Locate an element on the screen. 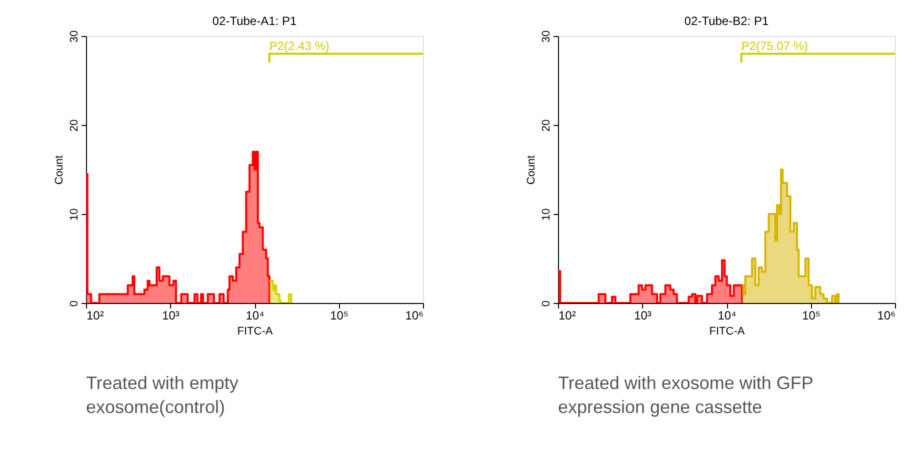 This screenshot has height=462, width=922. annotation: P2(75.07 %) is located at coordinates (774, 45).